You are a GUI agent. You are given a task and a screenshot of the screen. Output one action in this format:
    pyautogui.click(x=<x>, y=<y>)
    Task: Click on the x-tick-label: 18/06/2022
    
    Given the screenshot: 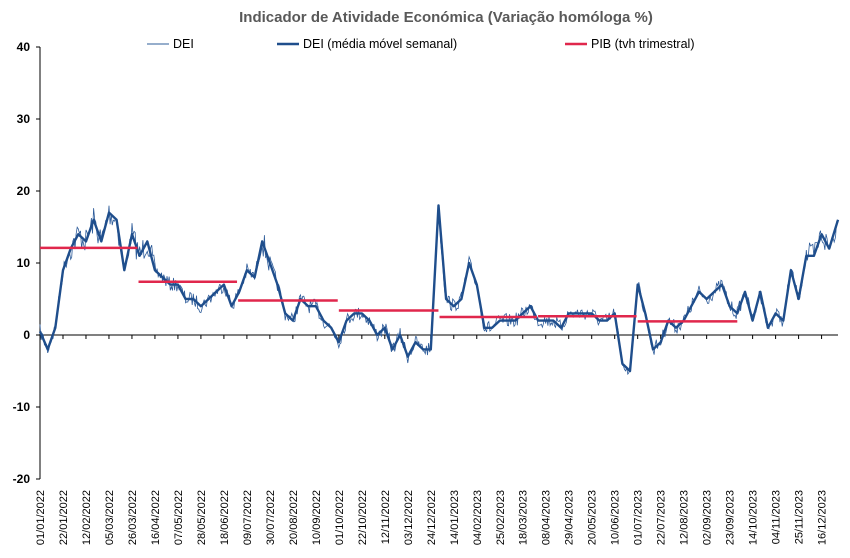 What is the action you would take?
    pyautogui.click(x=225, y=517)
    